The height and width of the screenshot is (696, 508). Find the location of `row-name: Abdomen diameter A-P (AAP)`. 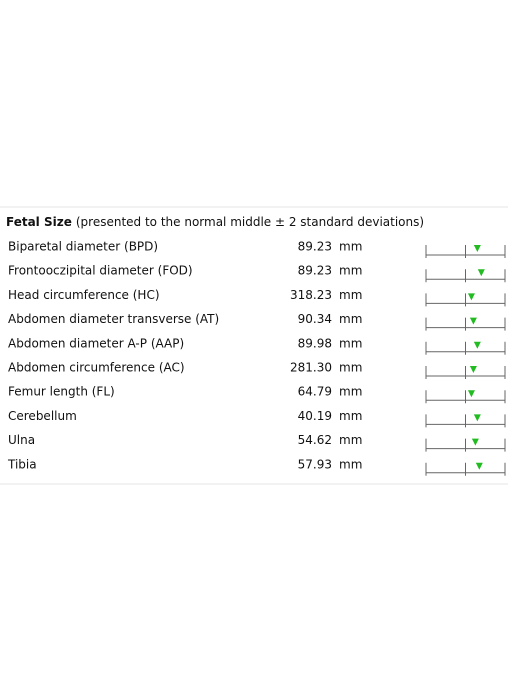

row-name: Abdomen diameter A-P (AAP) is located at coordinates (96, 343).